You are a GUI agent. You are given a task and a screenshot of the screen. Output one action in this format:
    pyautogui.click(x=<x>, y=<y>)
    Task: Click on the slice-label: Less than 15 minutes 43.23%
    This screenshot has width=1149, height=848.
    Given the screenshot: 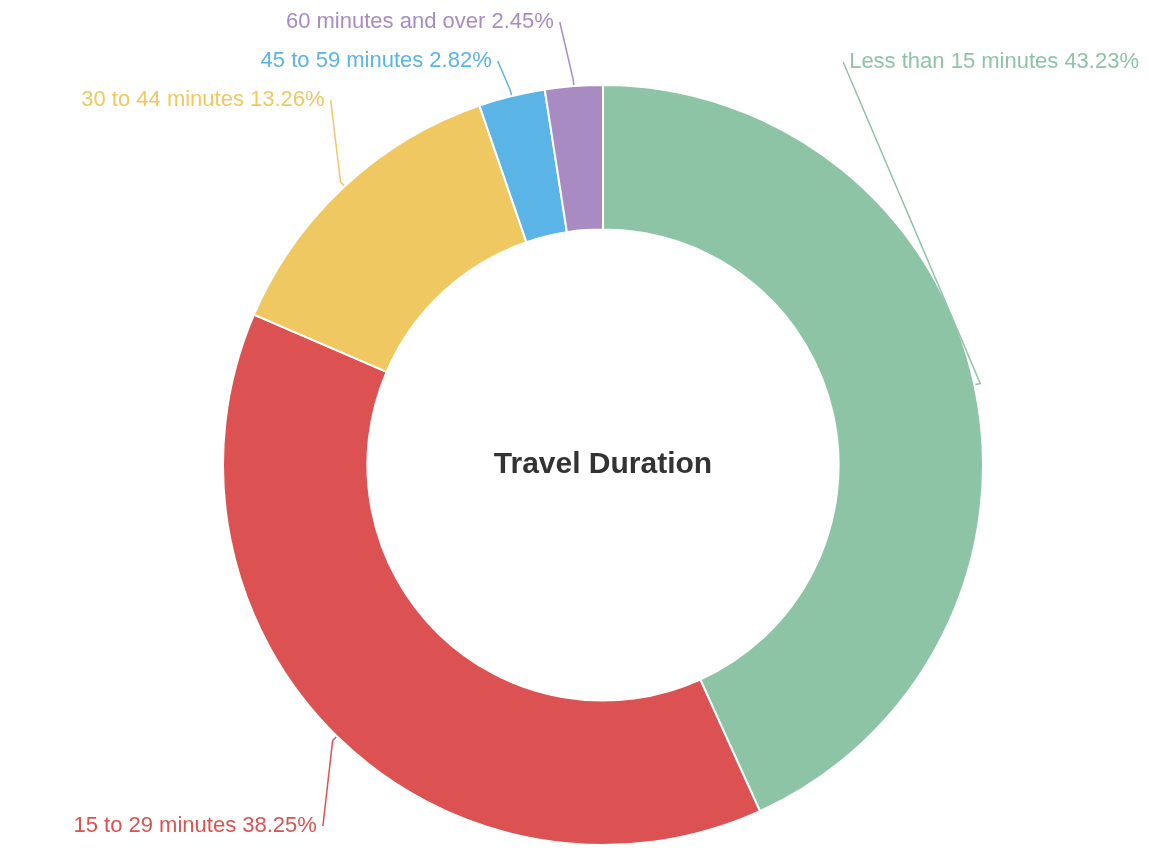 What is the action you would take?
    pyautogui.click(x=994, y=61)
    